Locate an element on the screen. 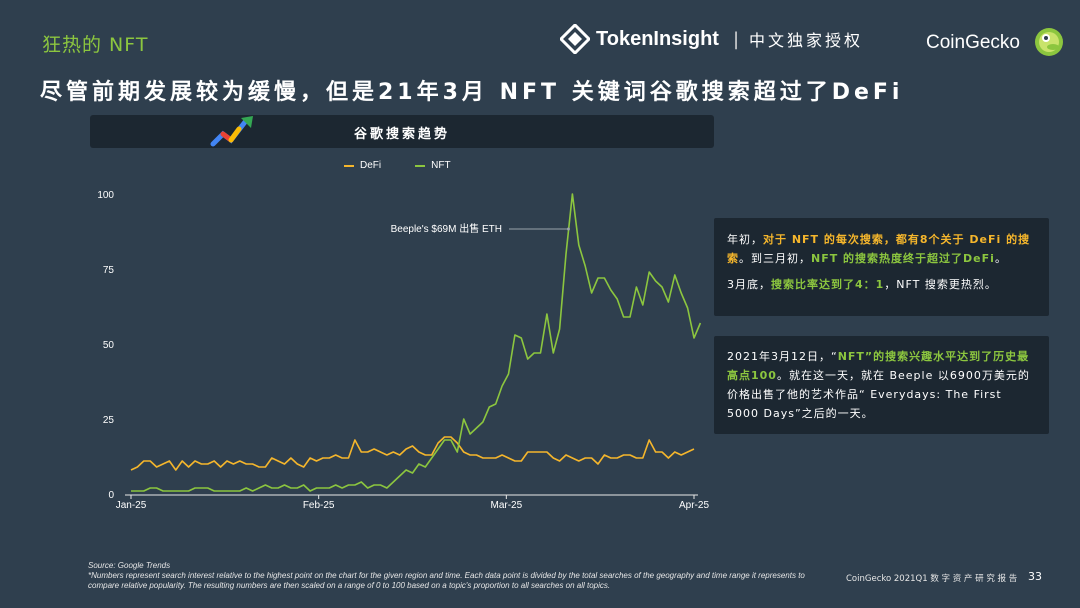 The image size is (1080, 608). legend-swatch-defi is located at coordinates (349, 165).